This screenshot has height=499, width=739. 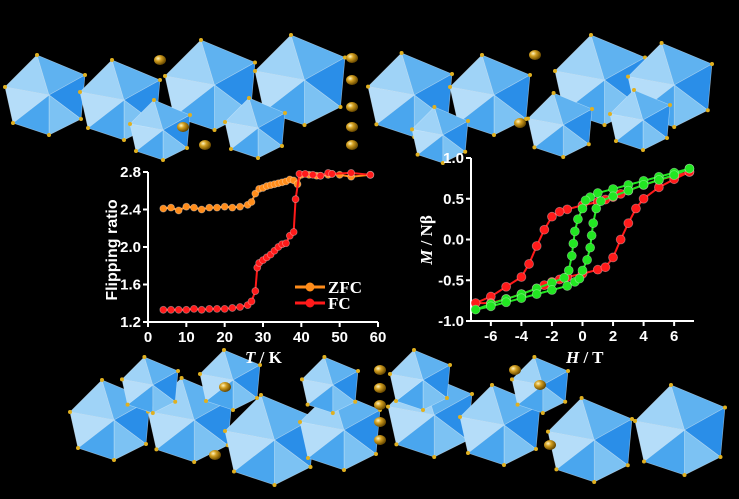 I want to click on x-tick-label: 50, so click(x=339, y=337).